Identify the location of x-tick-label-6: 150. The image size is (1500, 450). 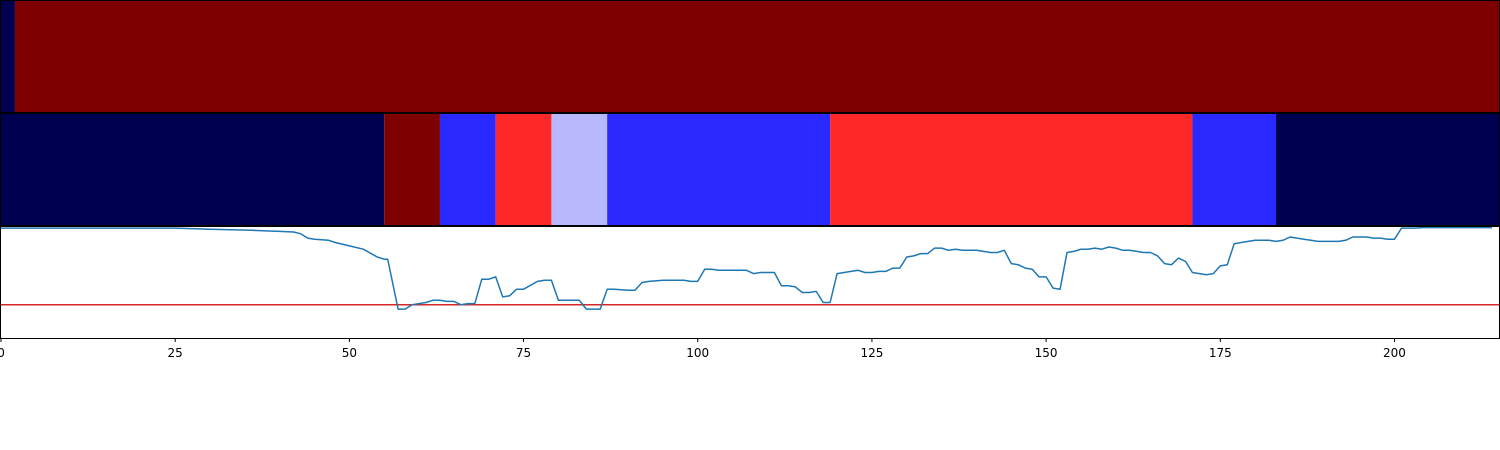
(1046, 353).